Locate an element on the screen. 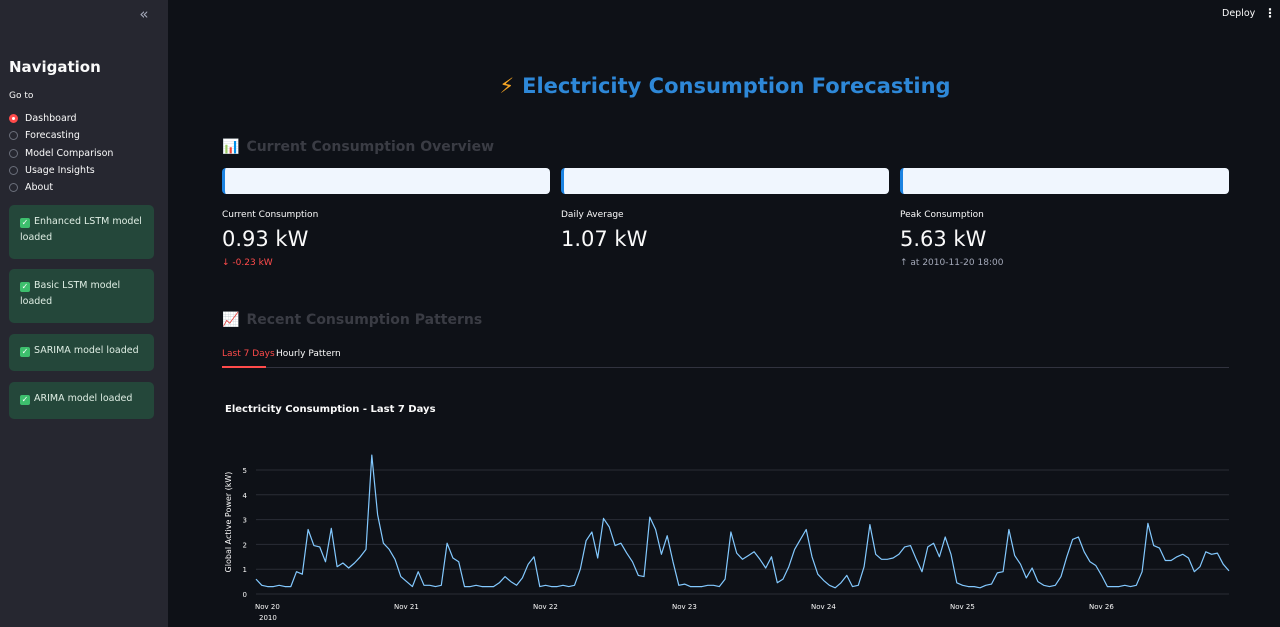 This screenshot has height=627, width=1280. metric-value: 1.07 kW is located at coordinates (604, 239).